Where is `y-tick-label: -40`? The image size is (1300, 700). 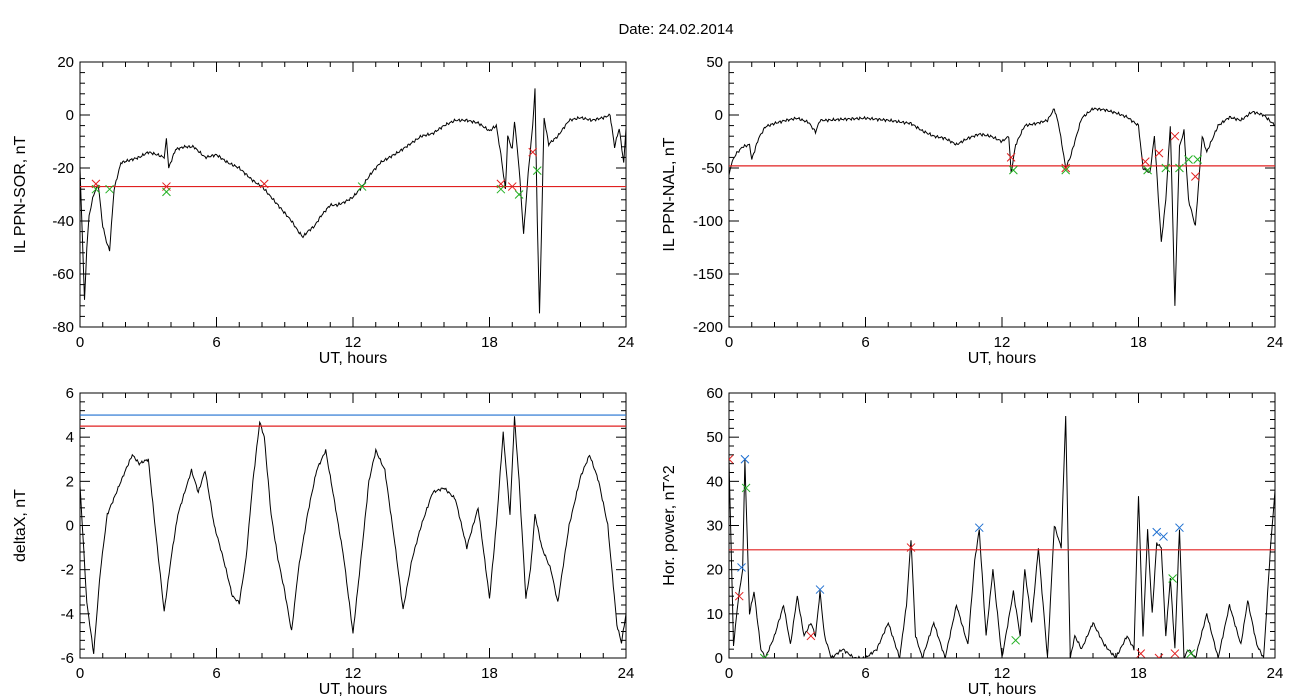 y-tick-label: -40 is located at coordinates (63, 221).